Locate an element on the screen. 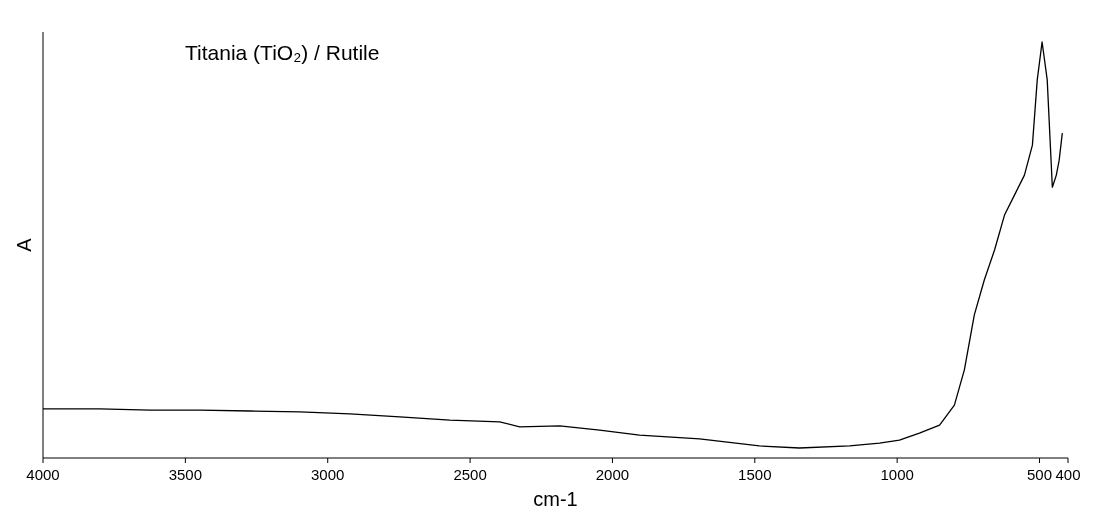 This screenshot has width=1101, height=532. x-tick-label: 2000 is located at coordinates (612, 474).